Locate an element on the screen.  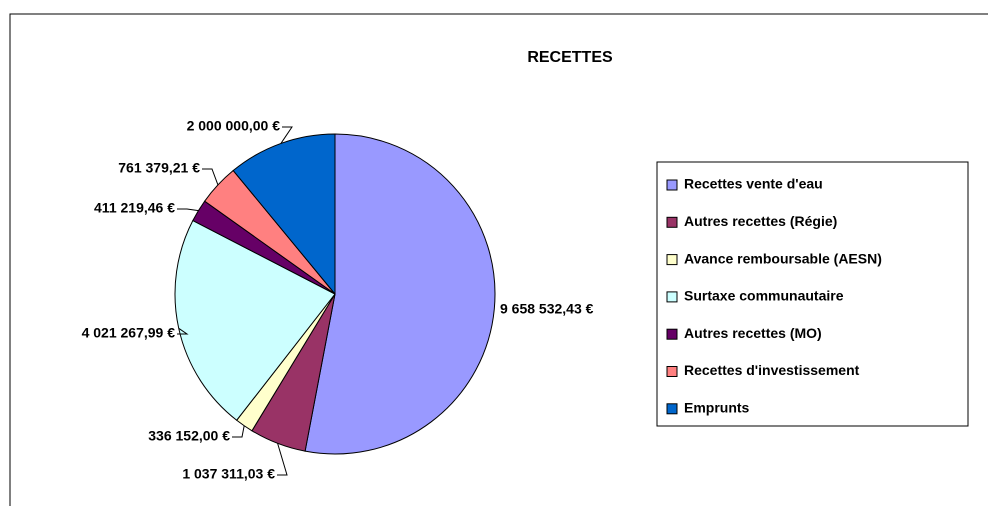
legend-label: Autres recettes (MO) is located at coordinates (753, 333).